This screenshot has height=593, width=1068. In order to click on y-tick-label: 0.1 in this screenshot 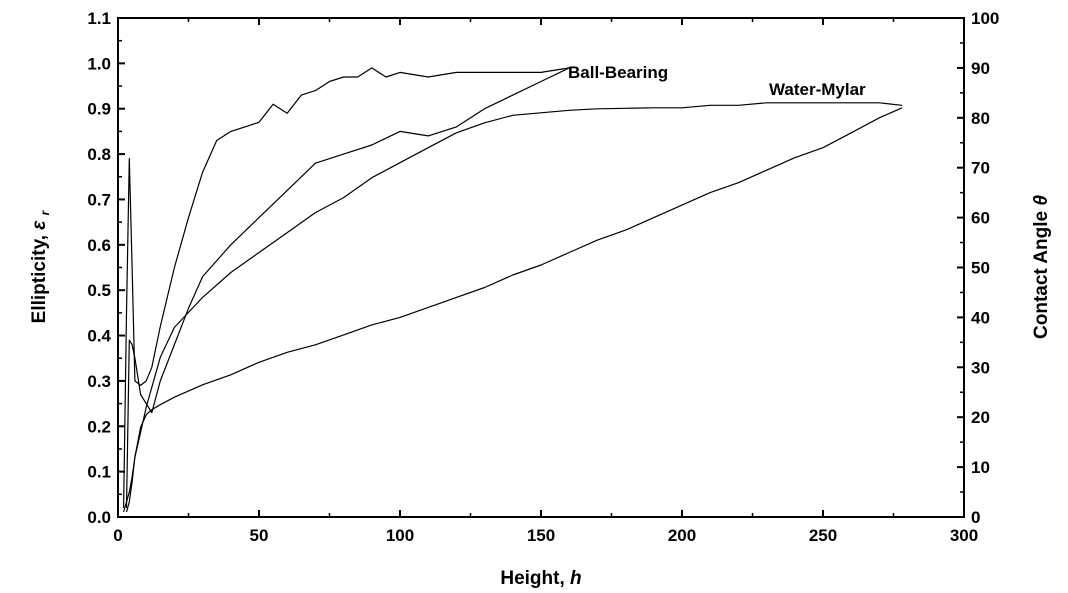, I will do `click(99, 472)`.